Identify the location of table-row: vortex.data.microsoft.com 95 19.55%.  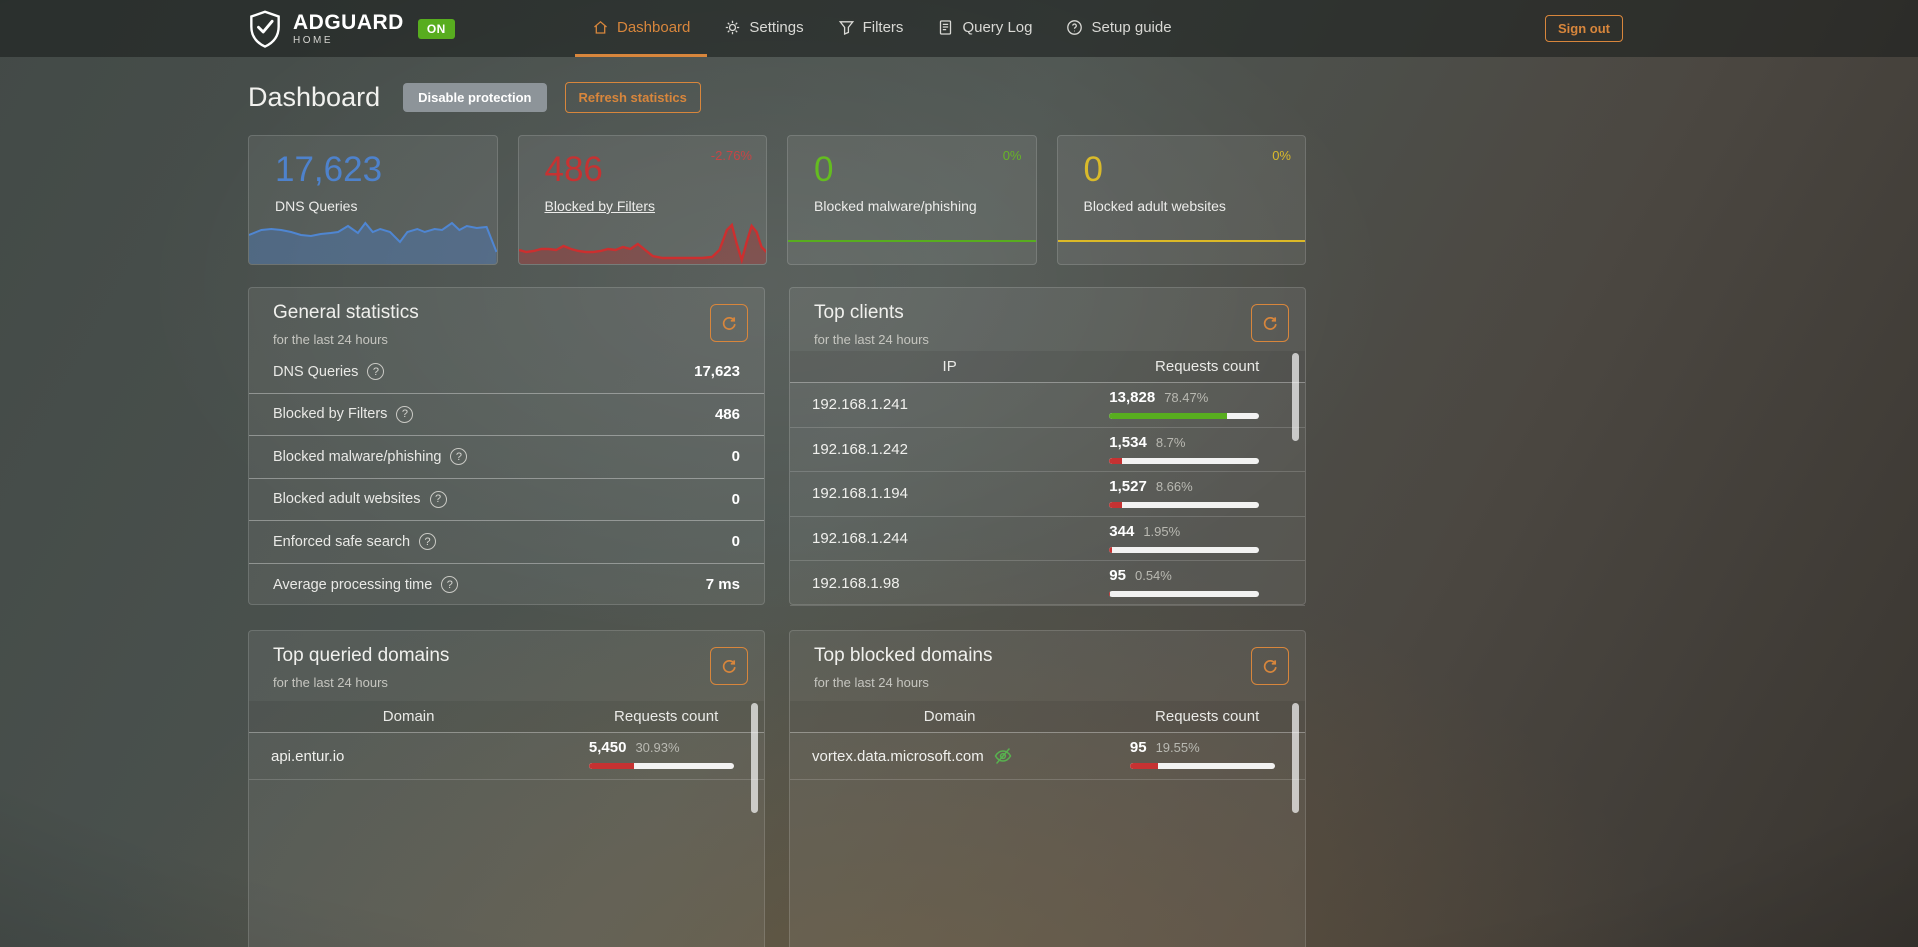
(1047, 756).